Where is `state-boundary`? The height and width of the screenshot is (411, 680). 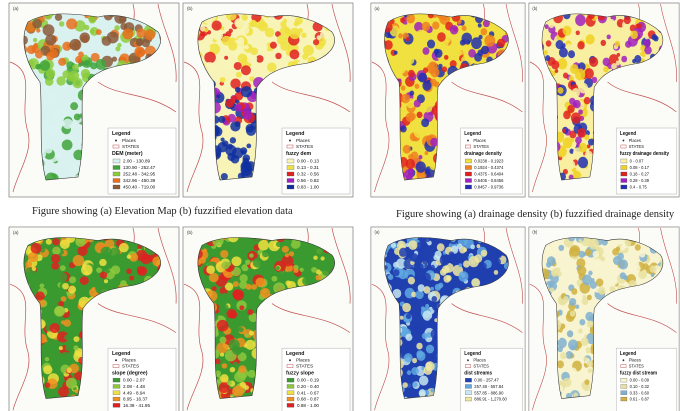
state-boundary is located at coordinates (447, 319).